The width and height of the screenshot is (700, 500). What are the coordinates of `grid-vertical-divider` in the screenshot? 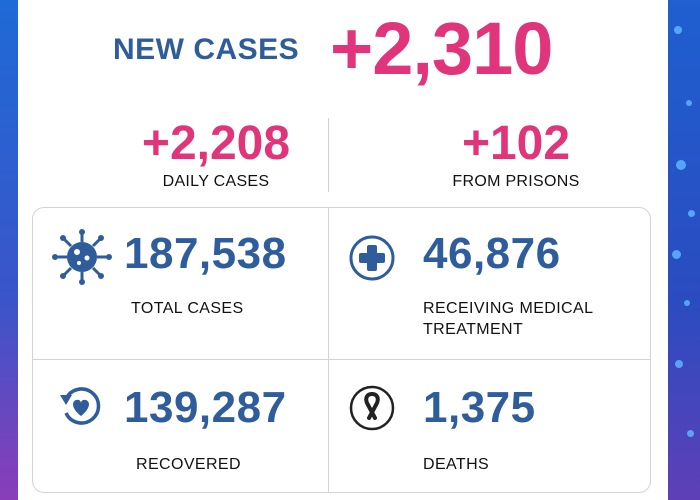 It's located at (328, 350).